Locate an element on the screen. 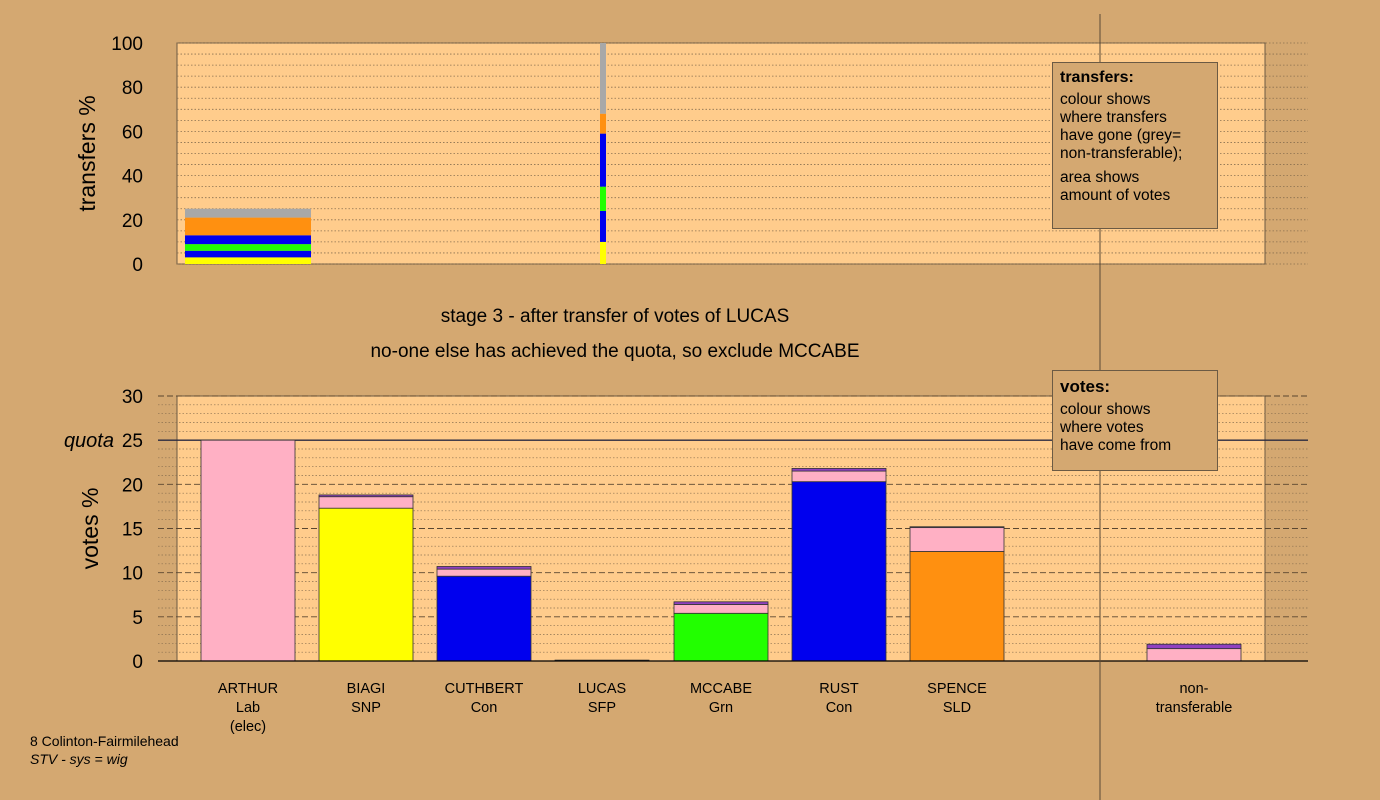 This screenshot has height=800, width=1380. votes-legend-title: votes: is located at coordinates (1085, 386).